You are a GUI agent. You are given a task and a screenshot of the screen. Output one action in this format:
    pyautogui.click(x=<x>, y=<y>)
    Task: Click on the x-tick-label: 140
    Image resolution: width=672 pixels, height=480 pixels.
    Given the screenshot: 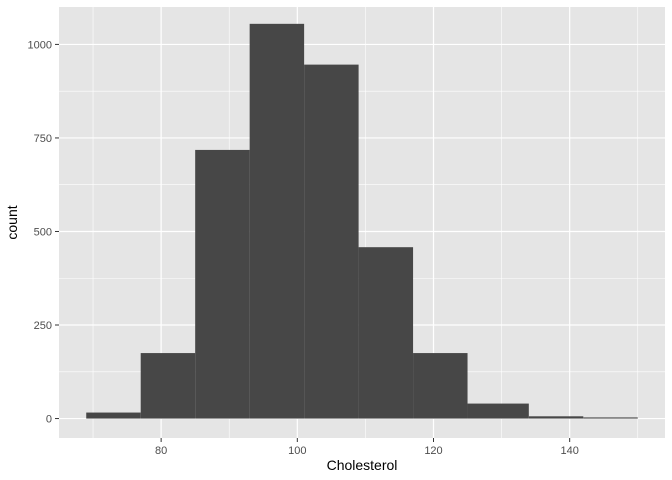 What is the action you would take?
    pyautogui.click(x=569, y=451)
    